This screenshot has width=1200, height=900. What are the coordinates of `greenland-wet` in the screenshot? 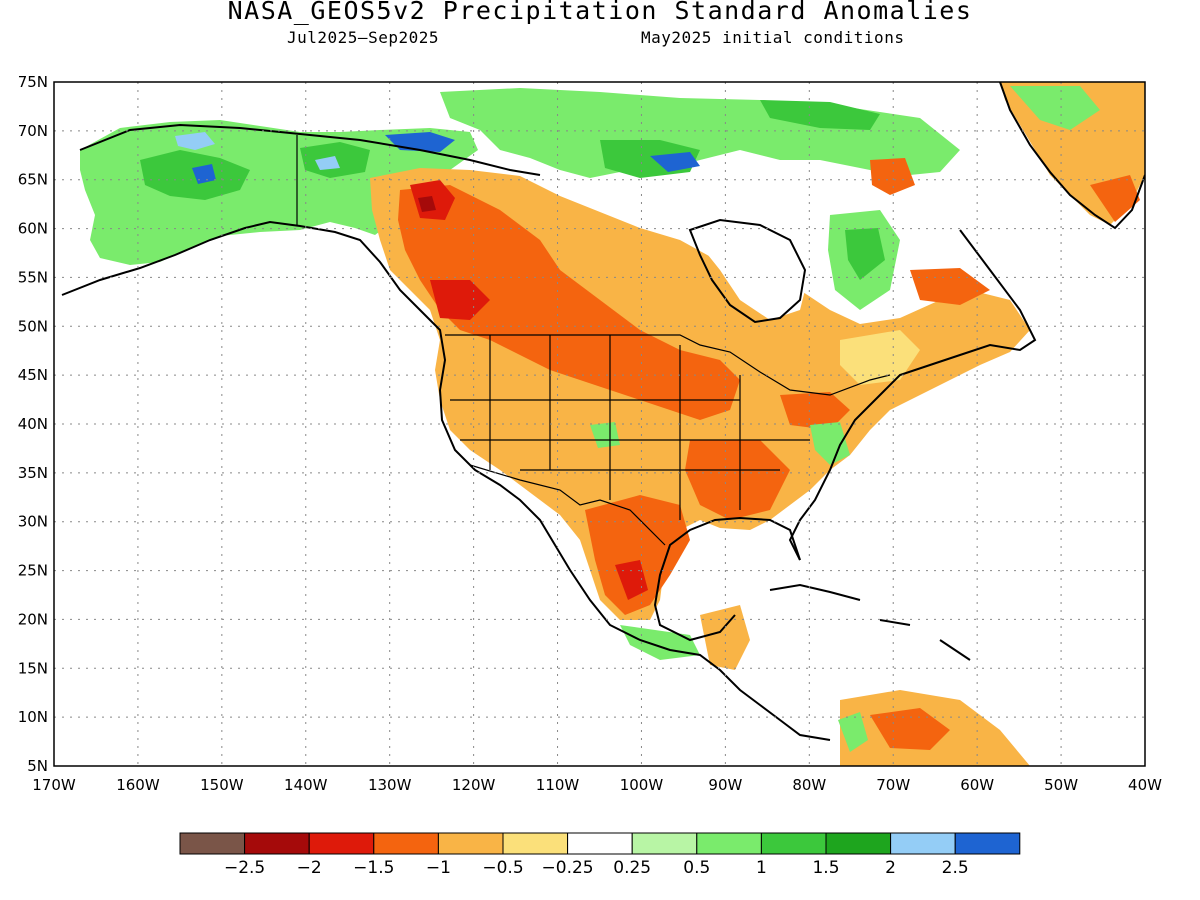 It's located at (1055, 108).